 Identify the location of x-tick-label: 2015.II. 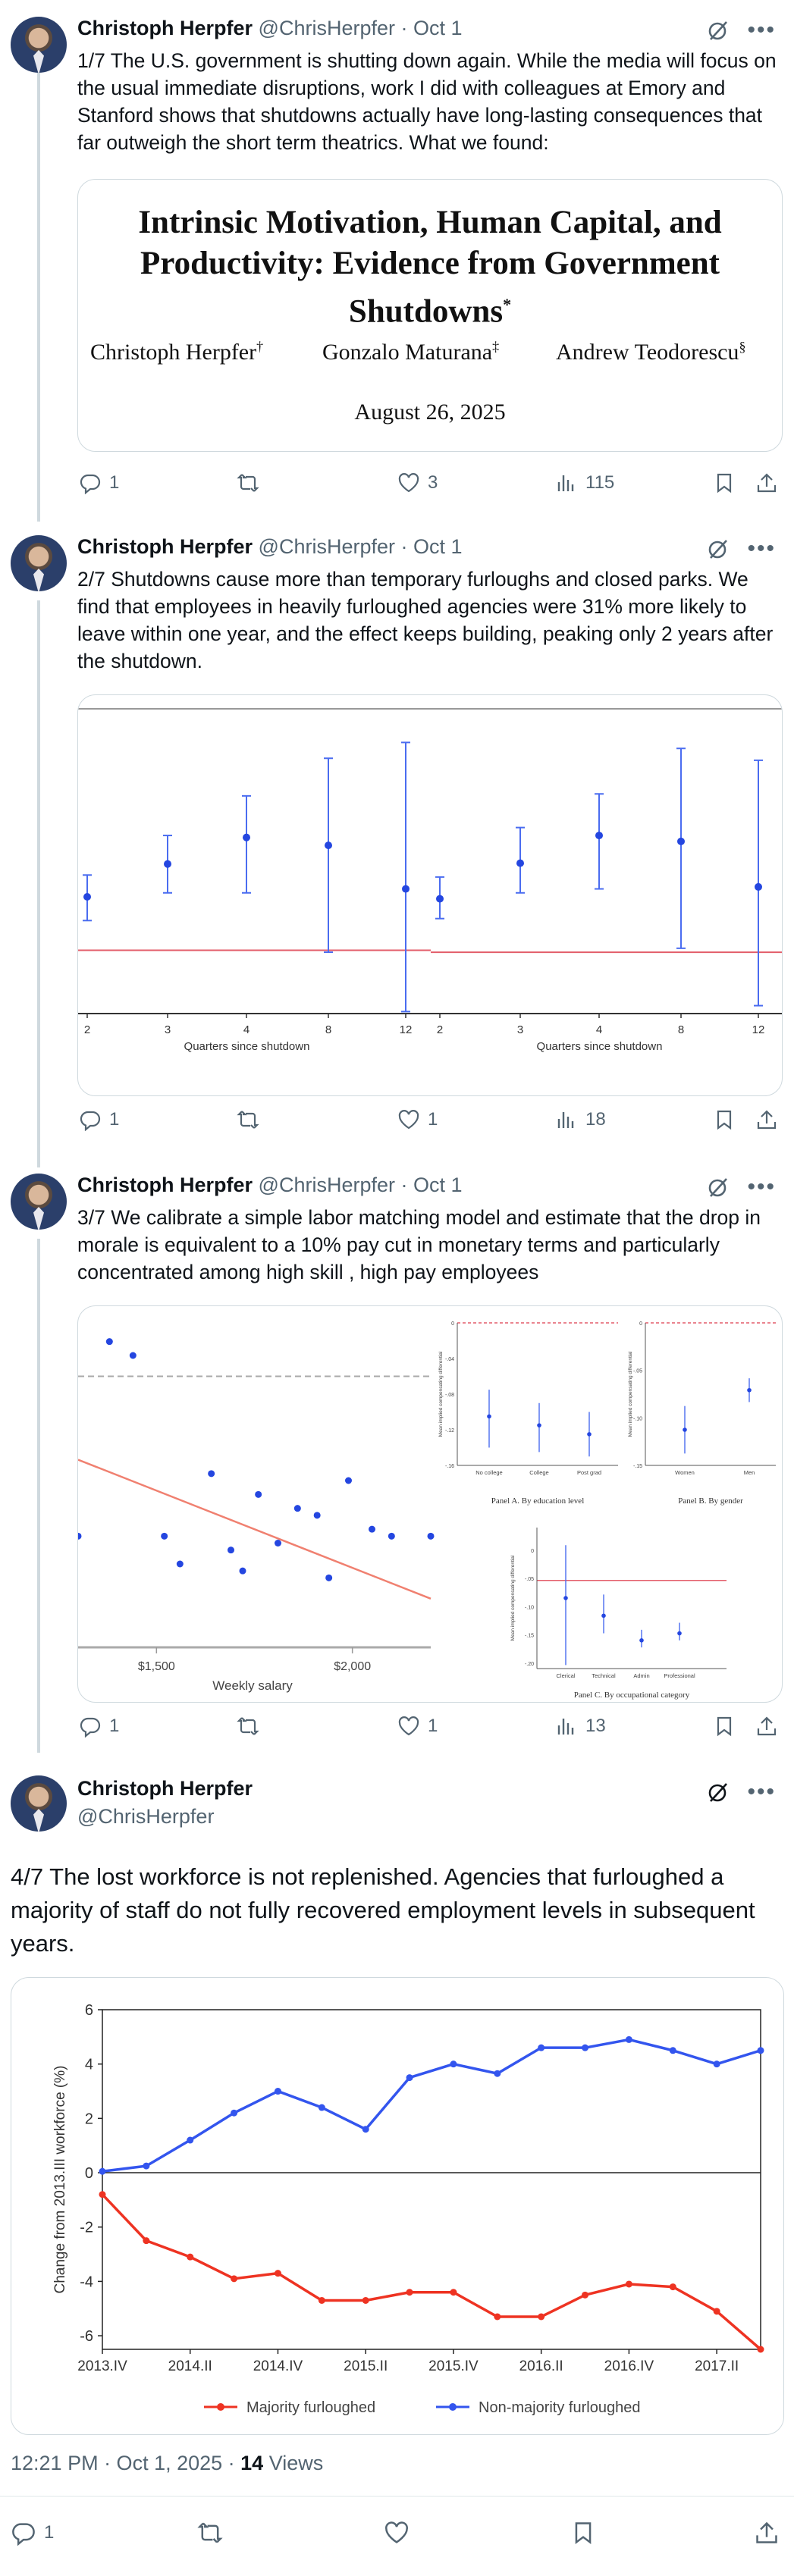
(366, 2366).